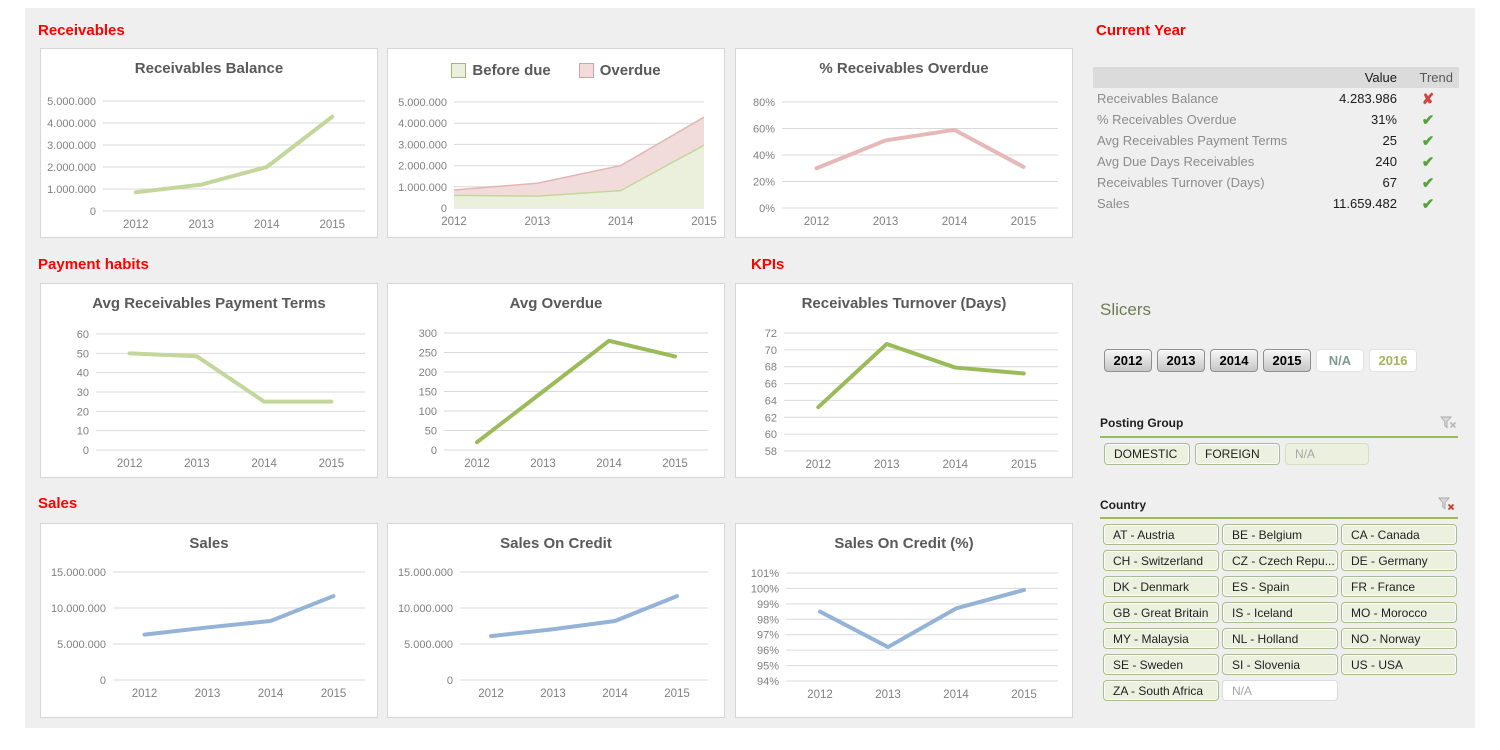 The image size is (1500, 750). I want to click on svg-text: 50, so click(431, 432).